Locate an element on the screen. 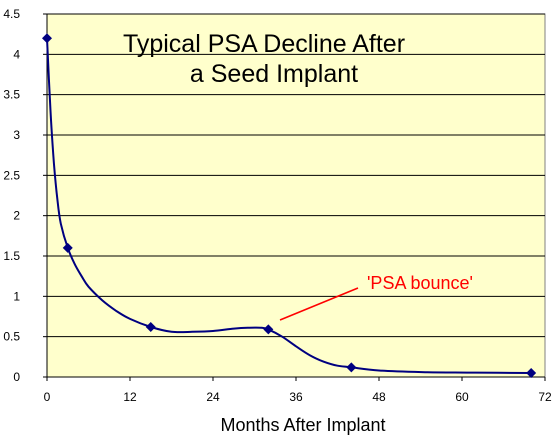 The image size is (553, 441). y-tick-label: 0 is located at coordinates (16, 377).